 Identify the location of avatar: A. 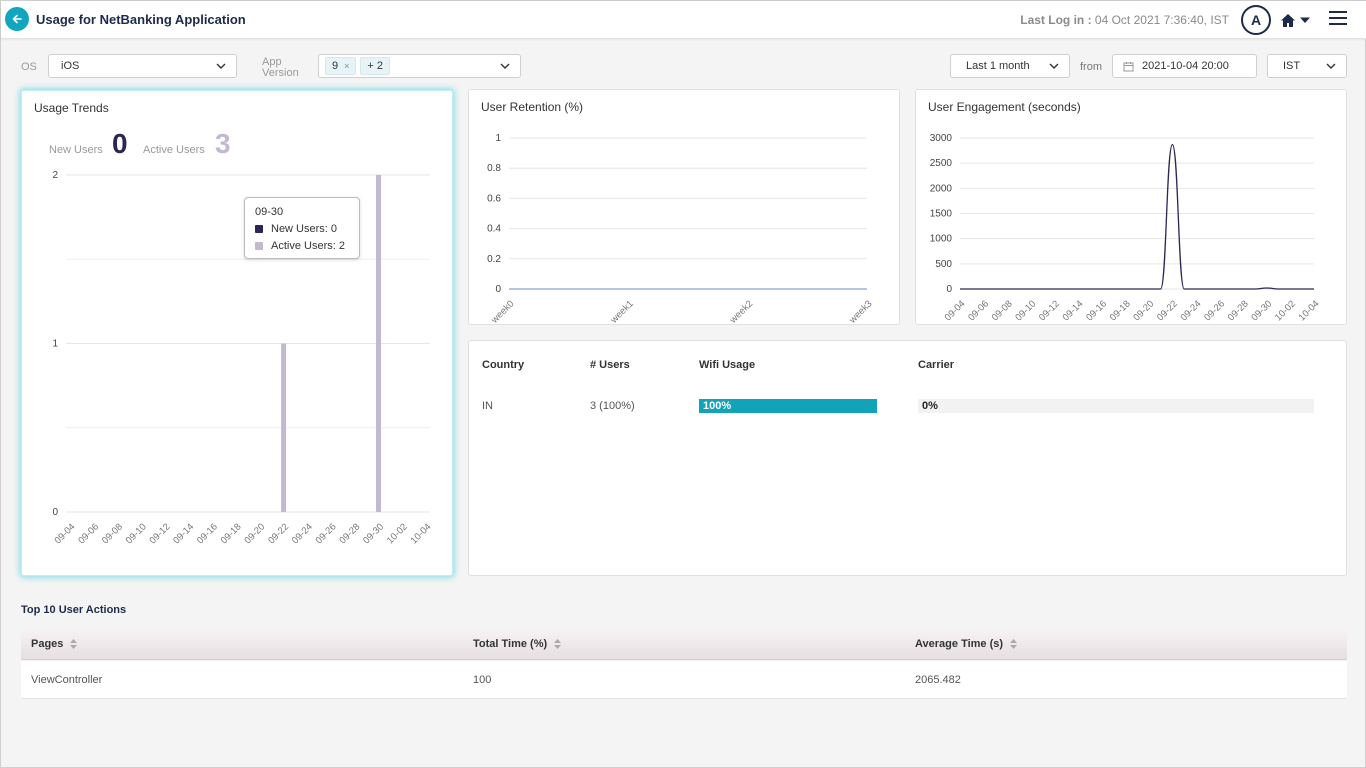
(1256, 20).